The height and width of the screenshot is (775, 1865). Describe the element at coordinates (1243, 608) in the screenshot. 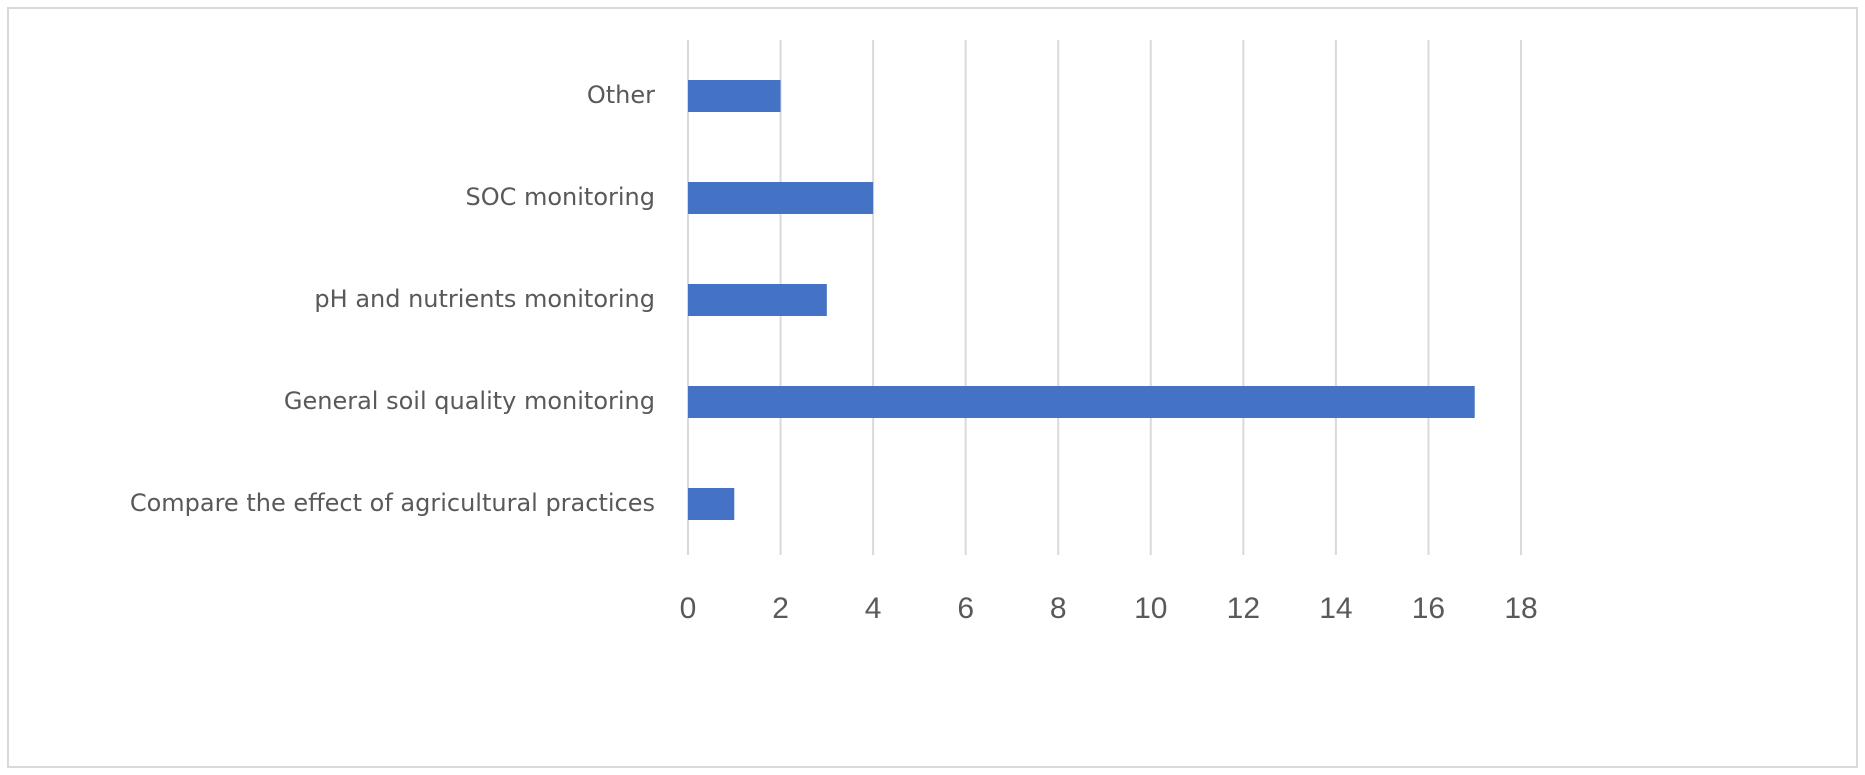

I see `x-tick-label: 12` at that location.